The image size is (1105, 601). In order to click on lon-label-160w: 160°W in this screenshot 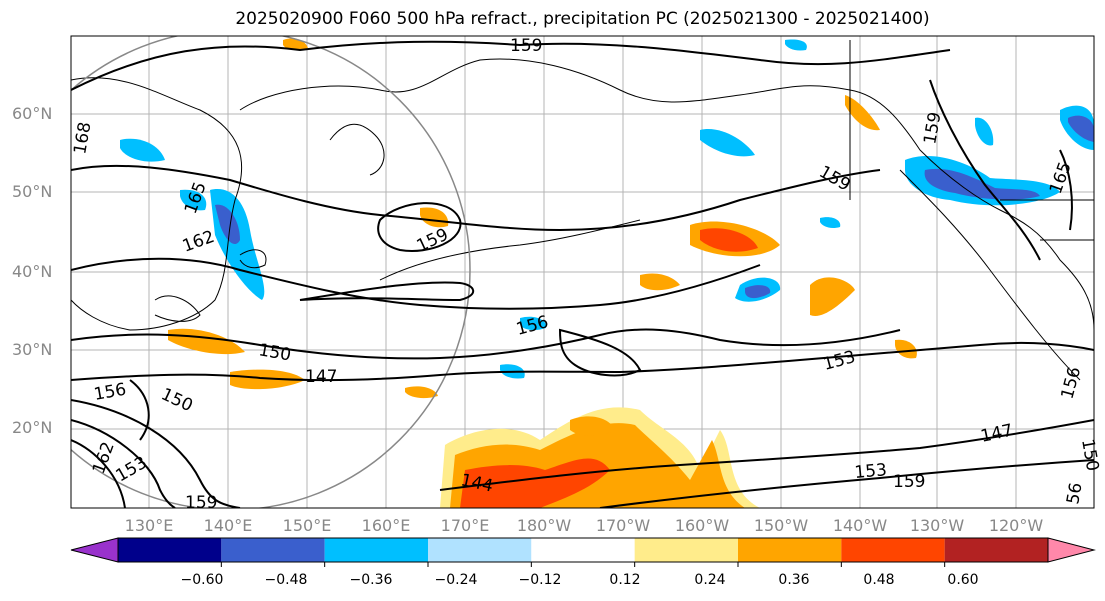, I will do `click(702, 525)`.